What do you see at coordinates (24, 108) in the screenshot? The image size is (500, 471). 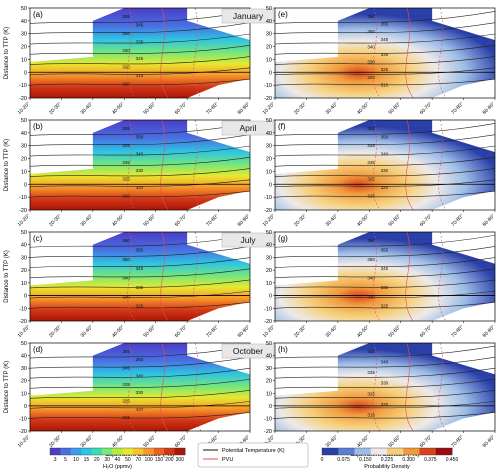 I see `x-tick-label: 10-20°` at bounding box center [24, 108].